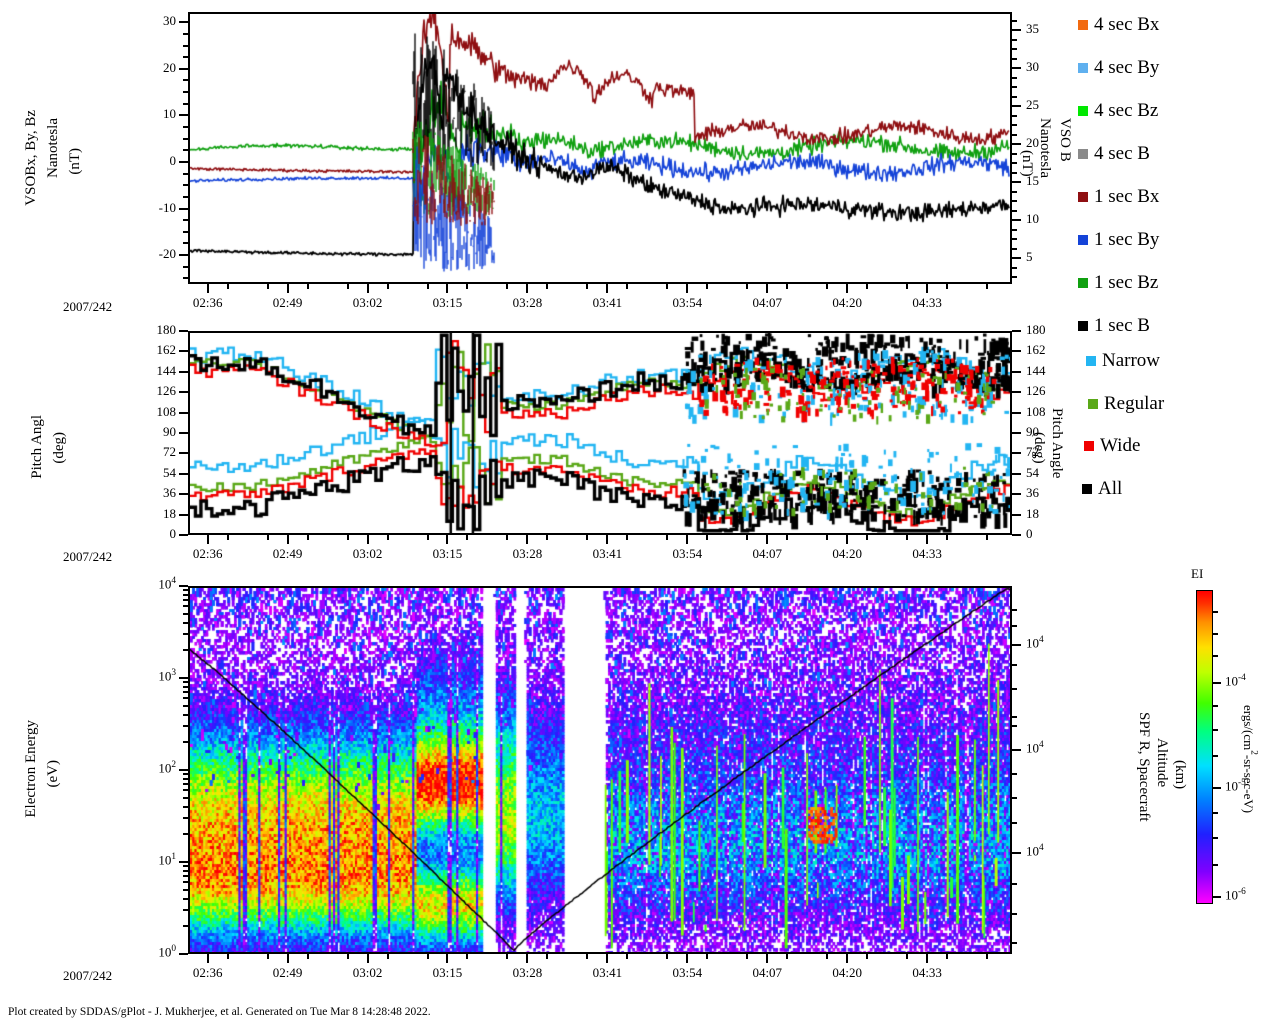 The image size is (1280, 1024). I want to click on panel1-right-axis-title-1: VSO B, so click(1065, 140).